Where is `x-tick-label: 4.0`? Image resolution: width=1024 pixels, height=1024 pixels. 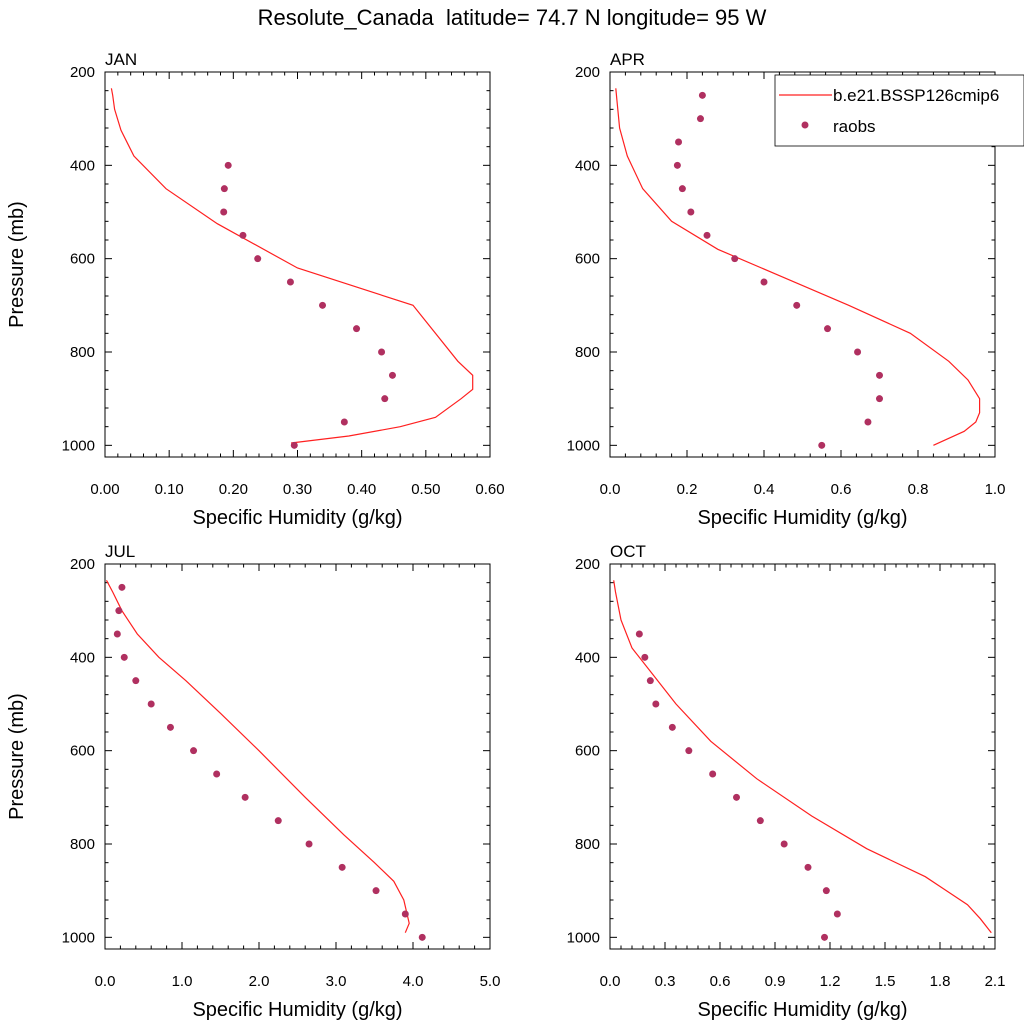
x-tick-label: 4.0 is located at coordinates (413, 981).